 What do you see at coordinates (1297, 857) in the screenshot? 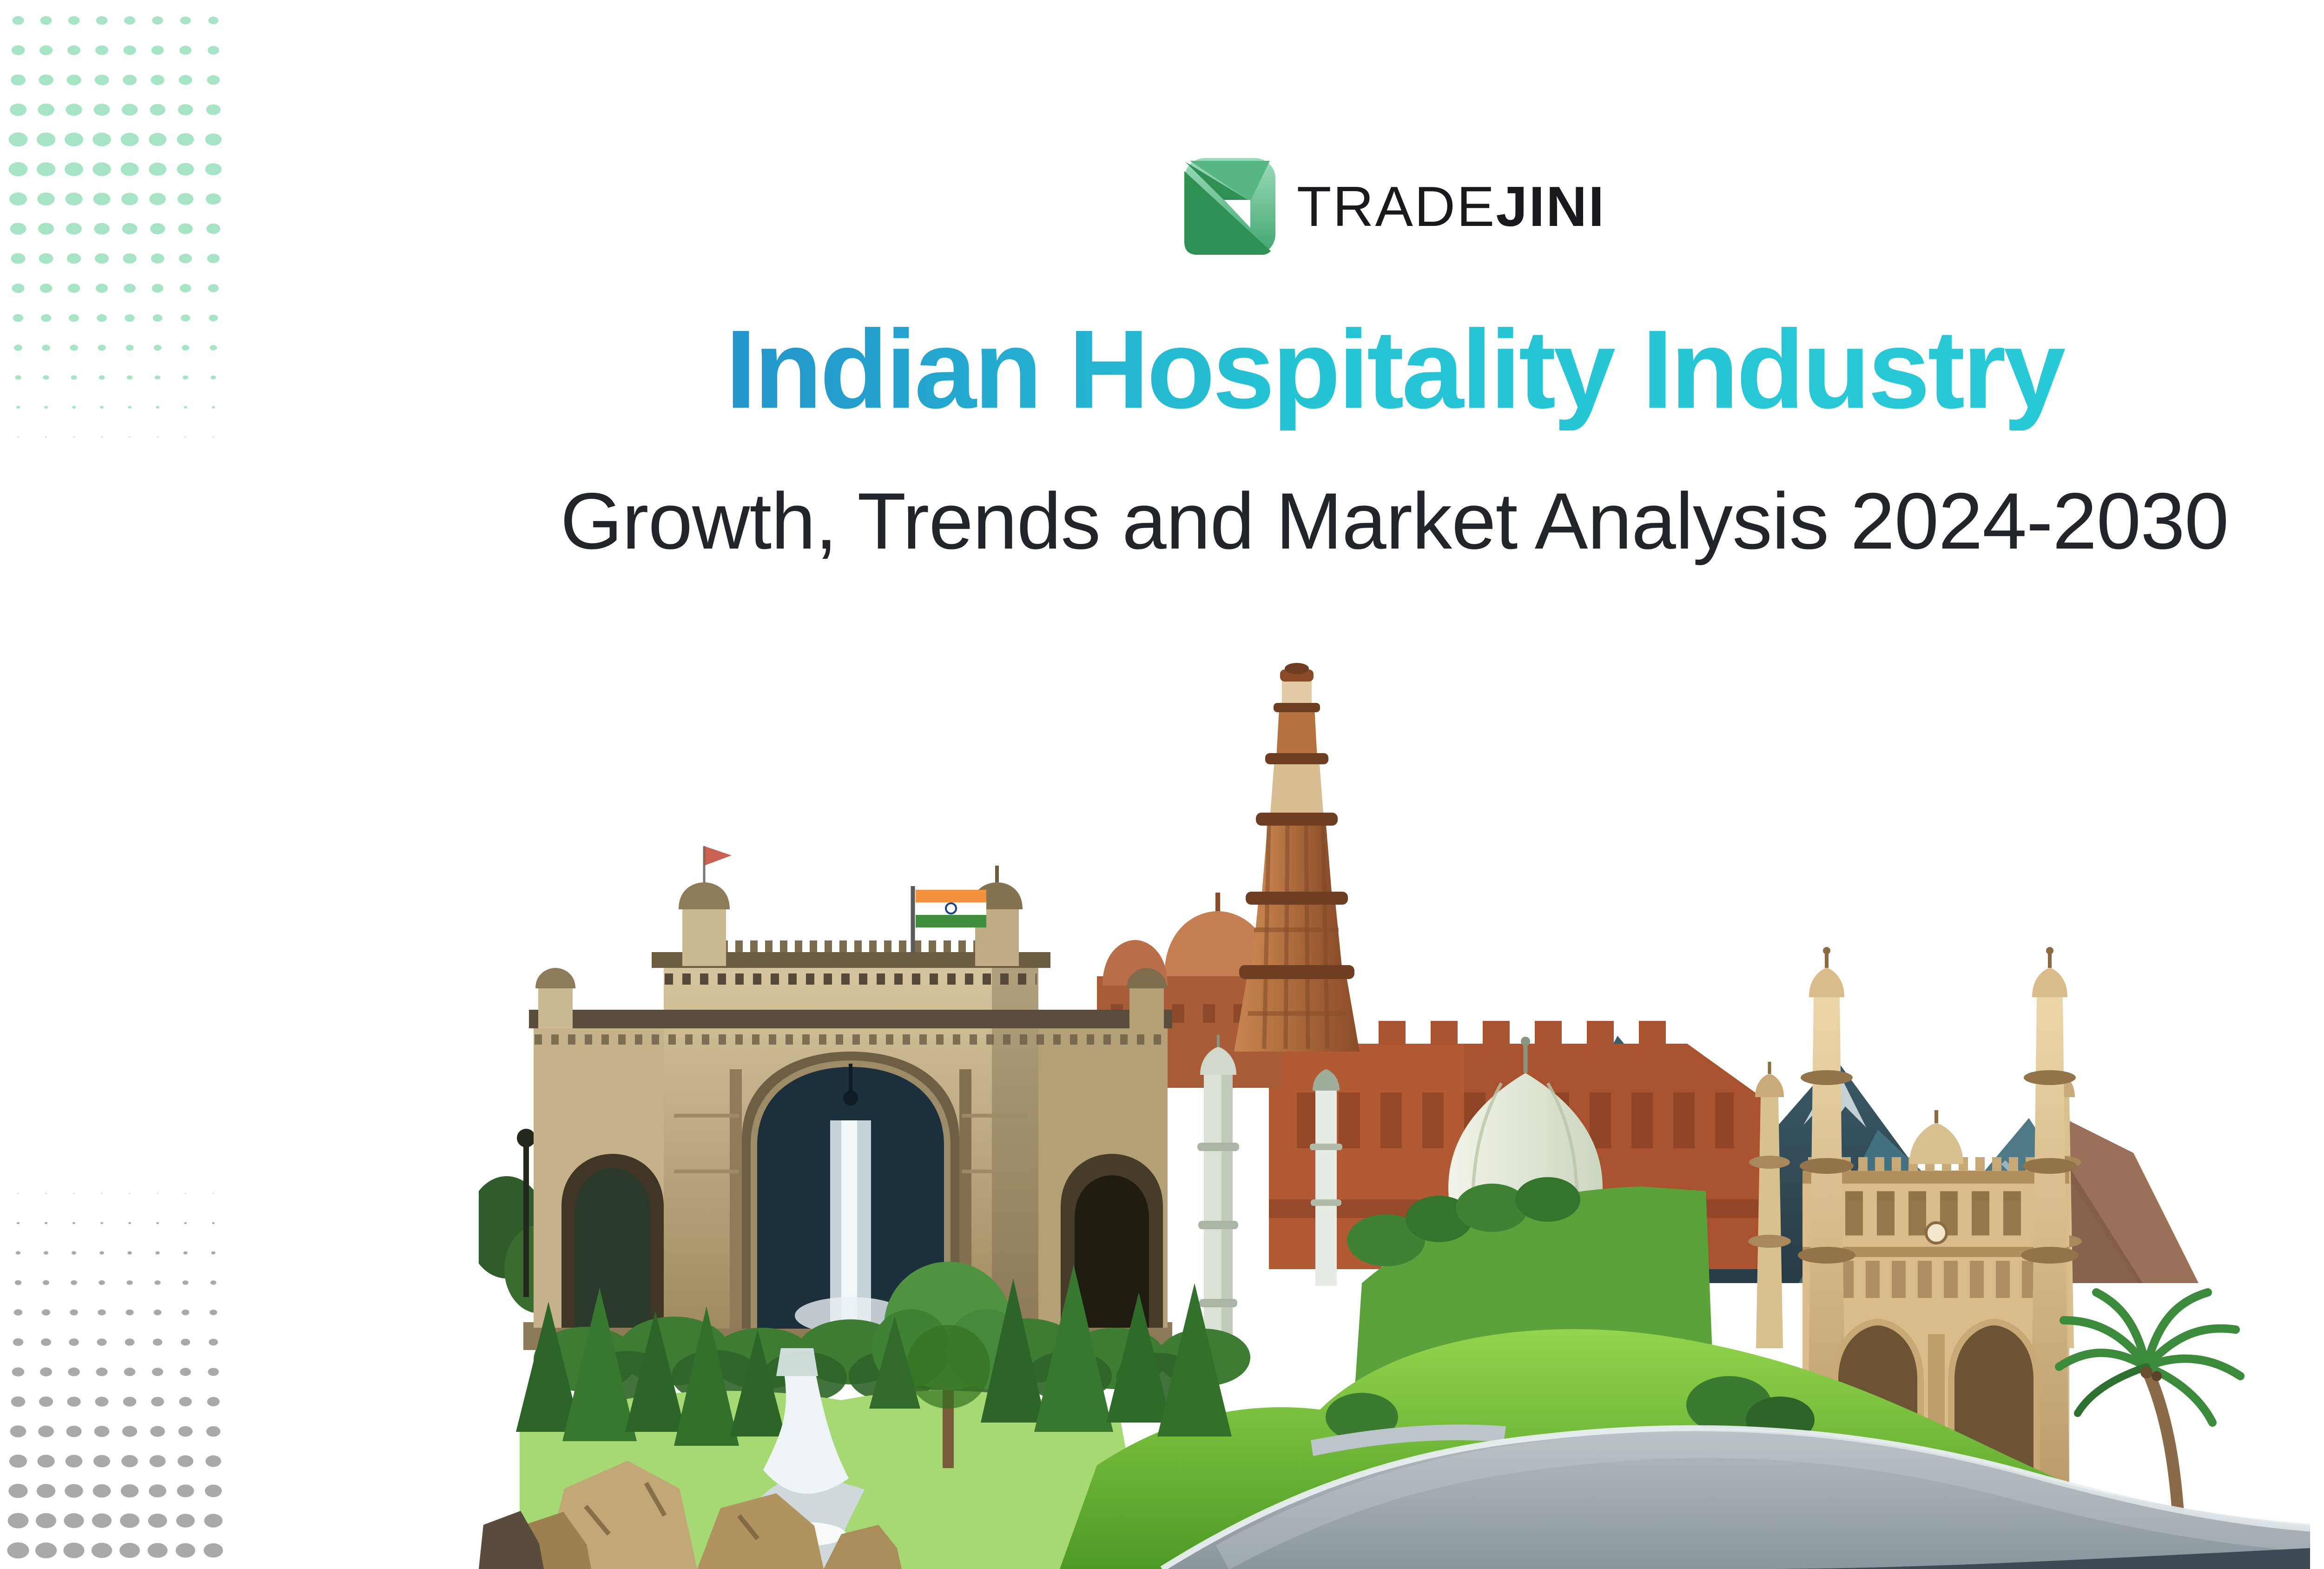
I see `qutub-minar` at bounding box center [1297, 857].